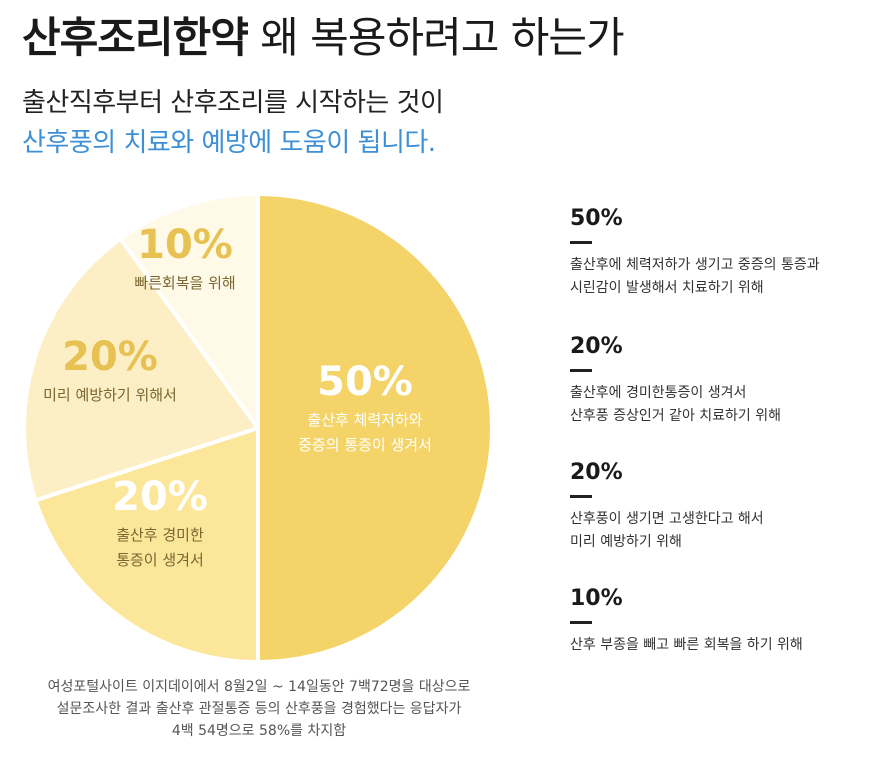  What do you see at coordinates (667, 288) in the screenshot?
I see `legend-desc-line: 시린감이 발생해서 치료하기 위해` at bounding box center [667, 288].